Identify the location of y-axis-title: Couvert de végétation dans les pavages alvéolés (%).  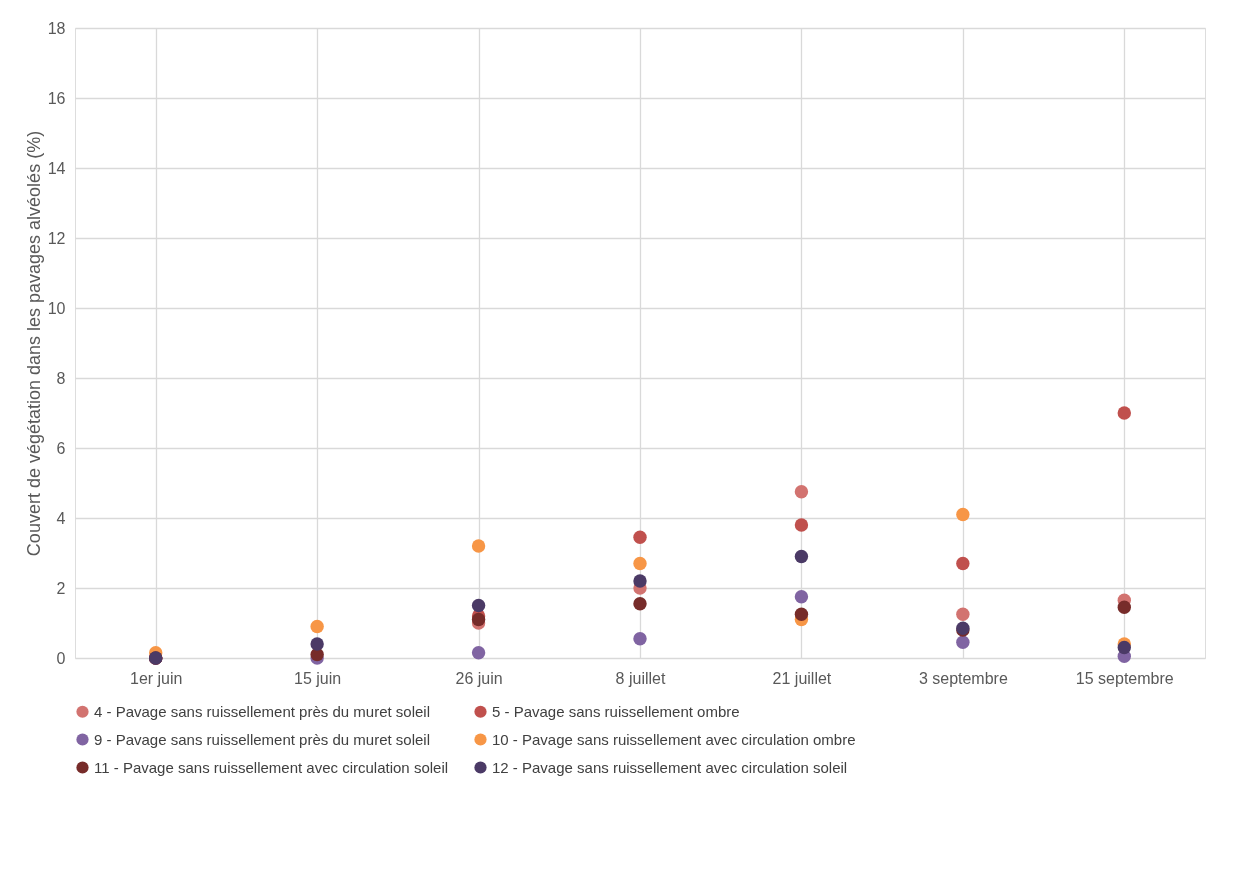
(33, 343).